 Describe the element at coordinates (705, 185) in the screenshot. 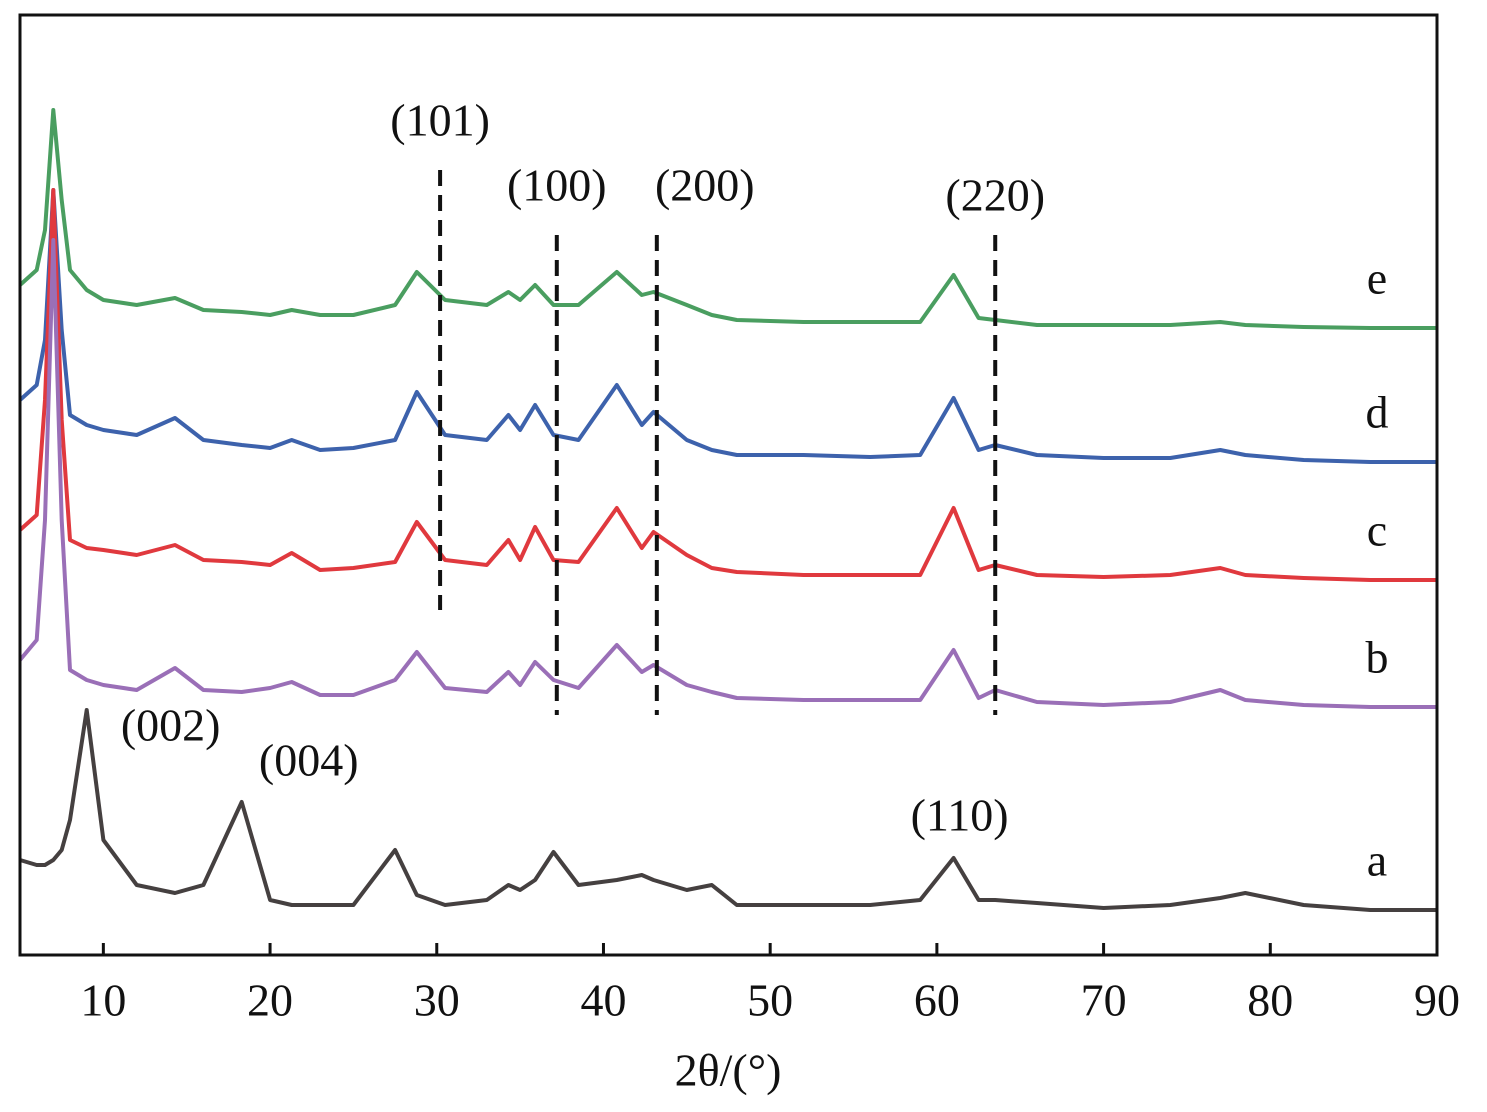

I see `annotation: (200)` at that location.